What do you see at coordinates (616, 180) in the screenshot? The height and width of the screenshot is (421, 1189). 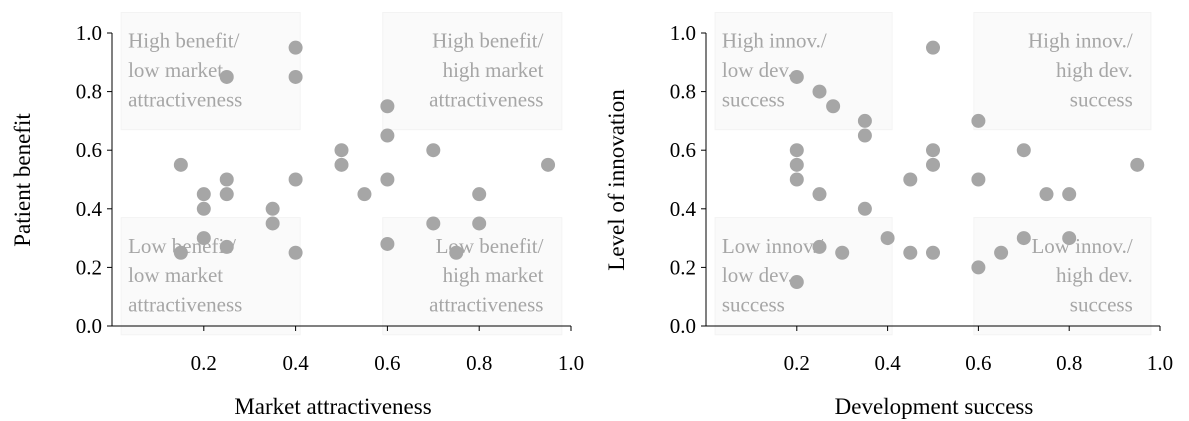 I see `y-axis-title: Level of innovation` at bounding box center [616, 180].